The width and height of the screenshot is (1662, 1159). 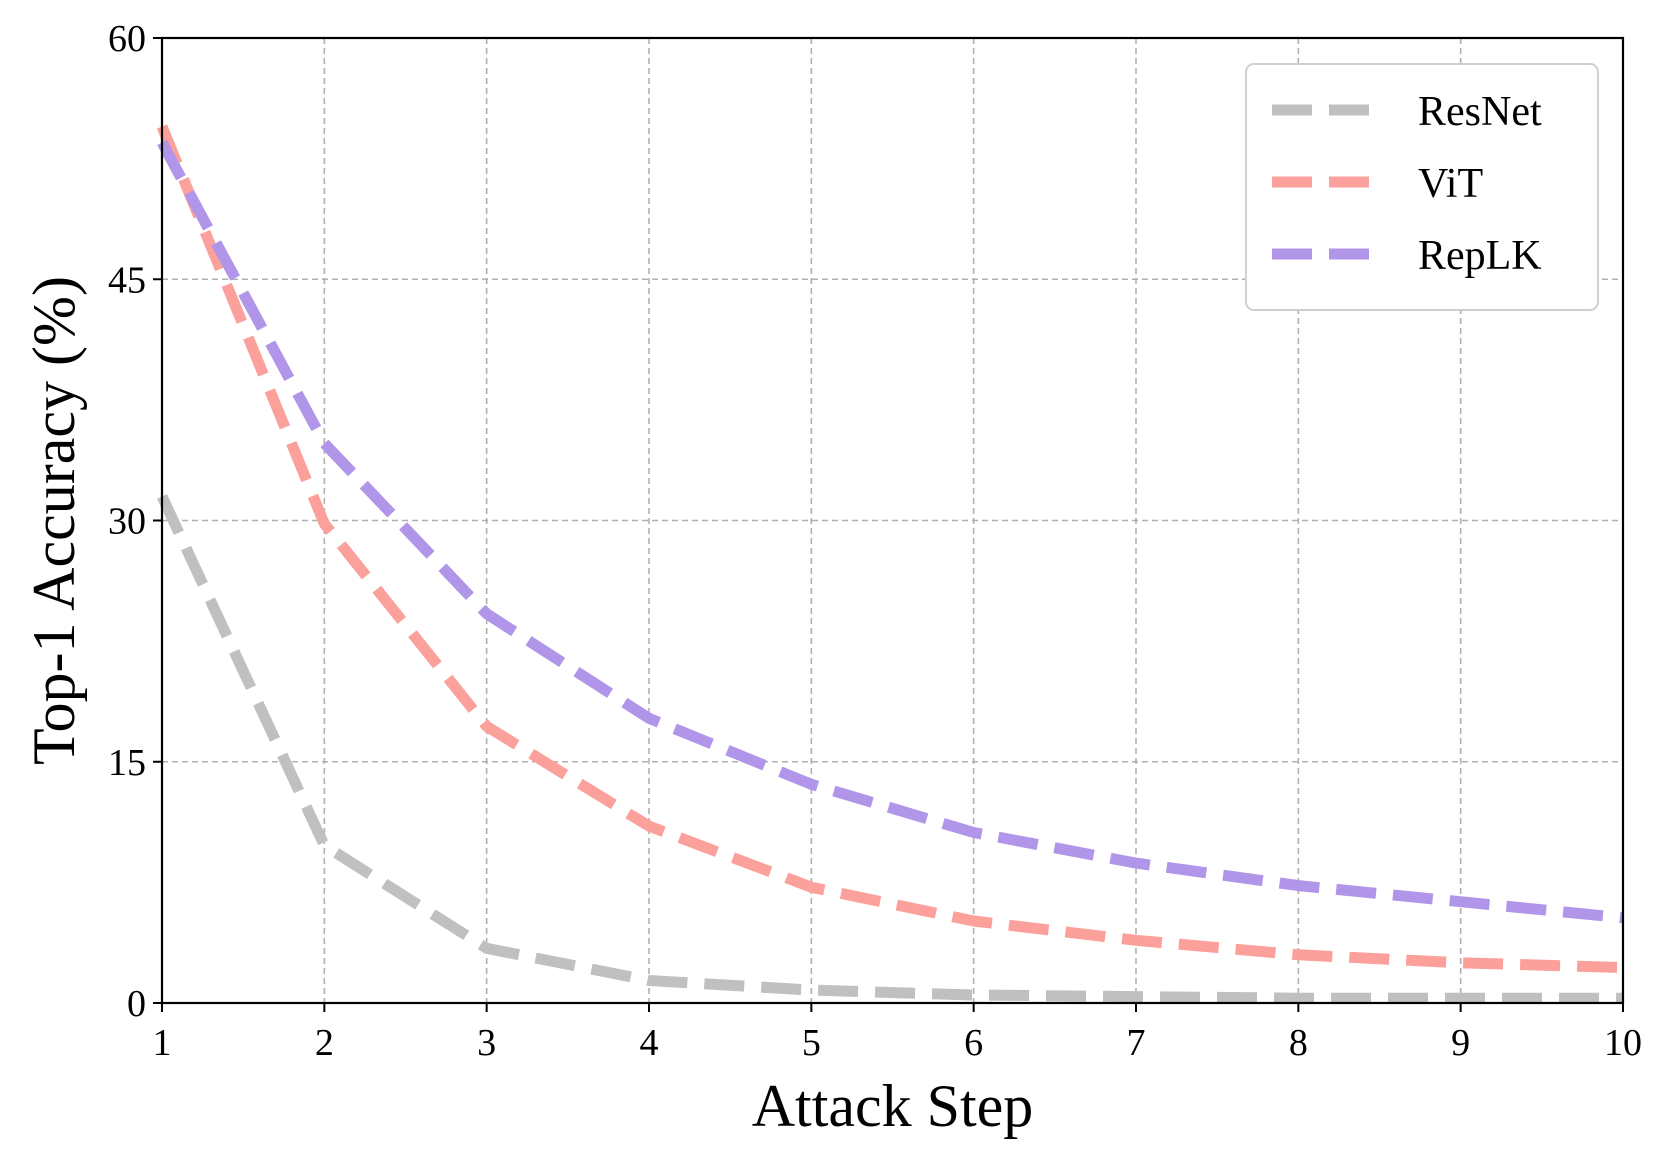 I want to click on y-tick-label: 45, so click(x=127, y=280).